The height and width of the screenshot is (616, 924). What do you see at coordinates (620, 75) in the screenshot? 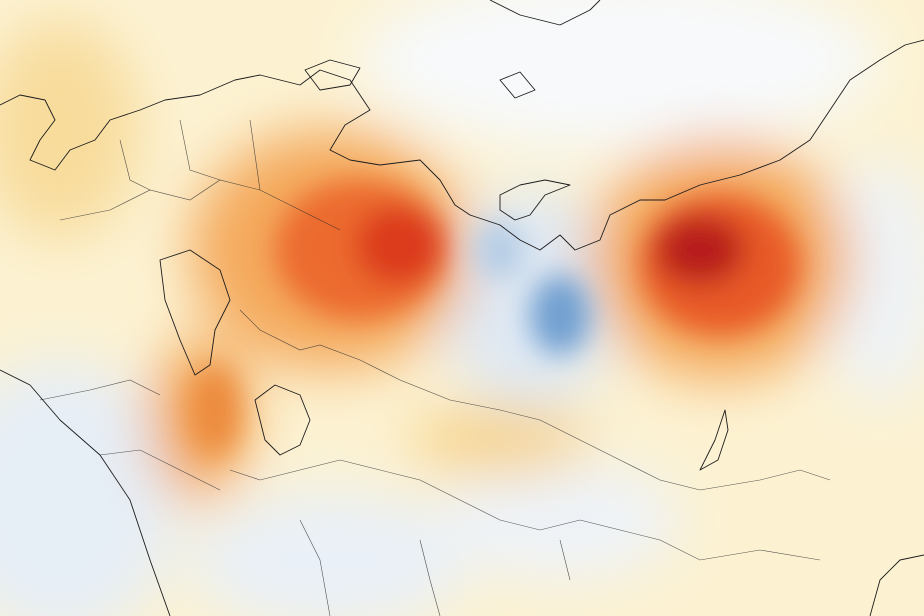
I see `neutral-area` at bounding box center [620, 75].